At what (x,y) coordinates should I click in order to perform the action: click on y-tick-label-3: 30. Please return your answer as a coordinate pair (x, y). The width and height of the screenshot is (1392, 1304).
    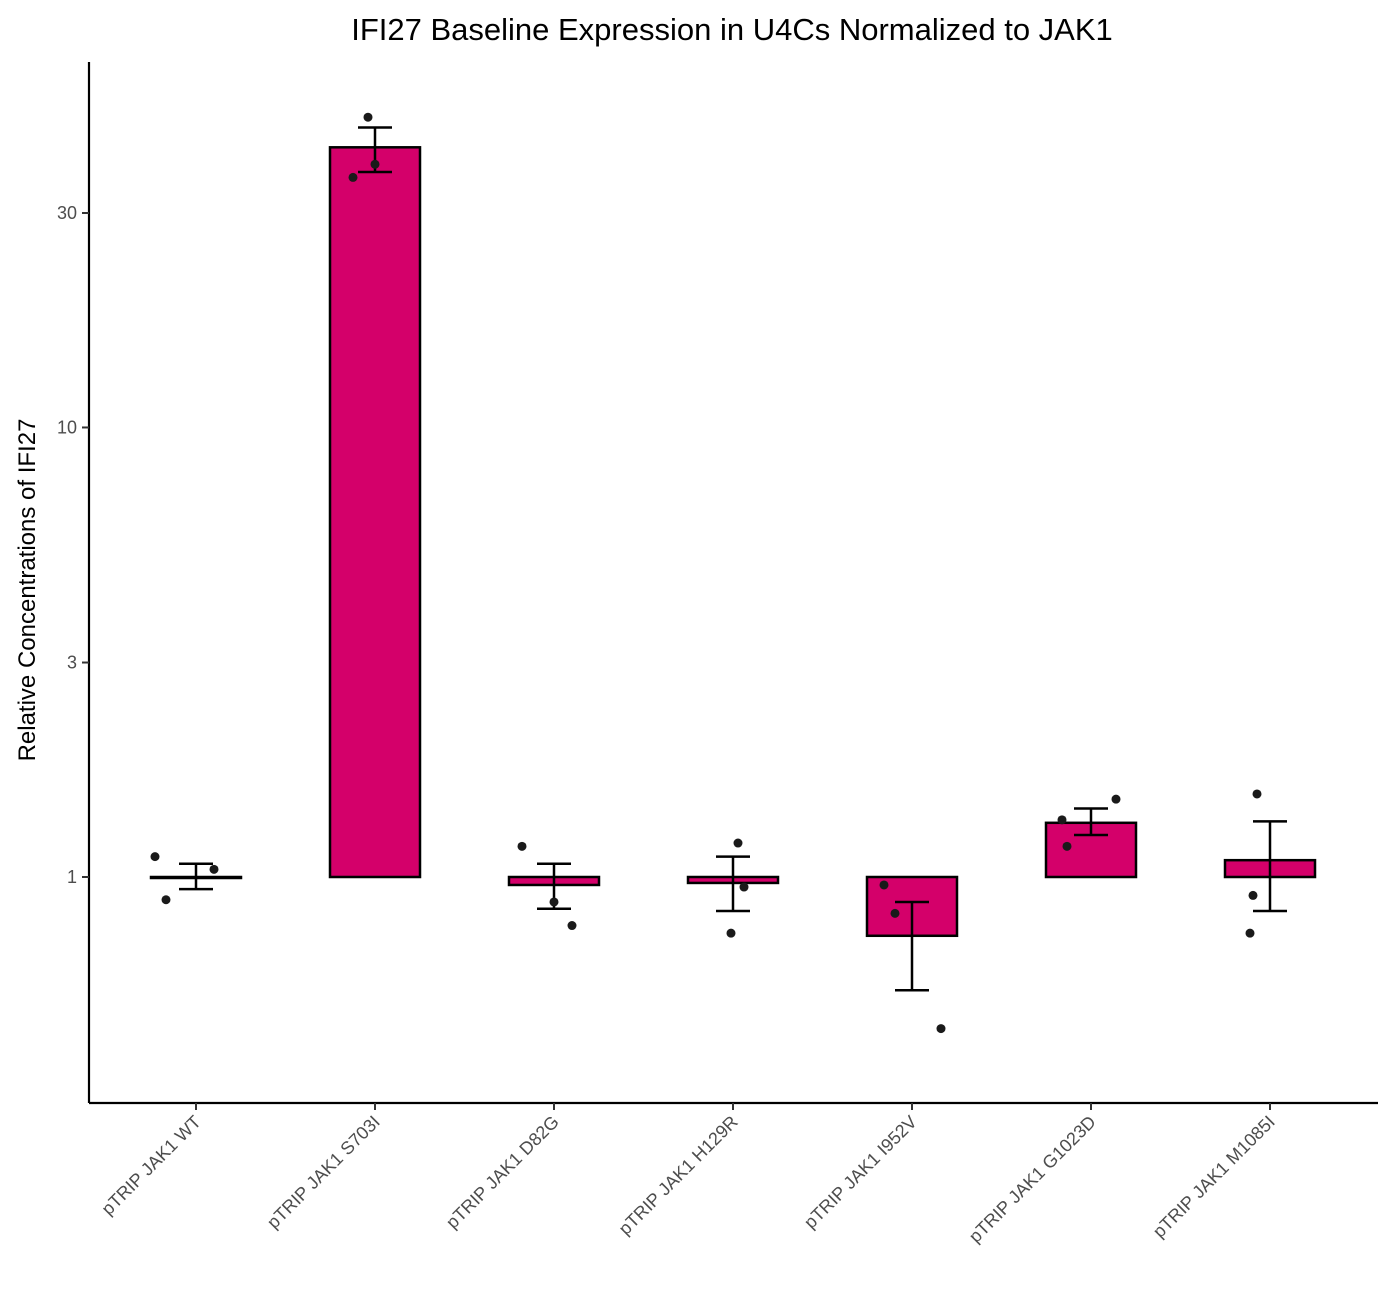
    Looking at the image, I should click on (67, 213).